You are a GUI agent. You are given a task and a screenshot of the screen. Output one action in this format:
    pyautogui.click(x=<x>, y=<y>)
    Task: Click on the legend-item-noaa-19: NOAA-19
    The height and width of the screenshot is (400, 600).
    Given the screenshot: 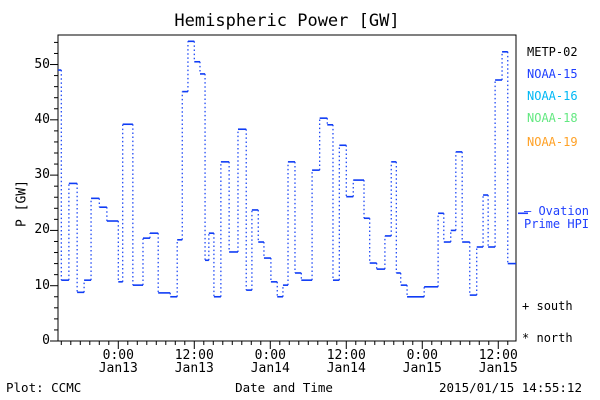 What is the action you would take?
    pyautogui.click(x=552, y=142)
    